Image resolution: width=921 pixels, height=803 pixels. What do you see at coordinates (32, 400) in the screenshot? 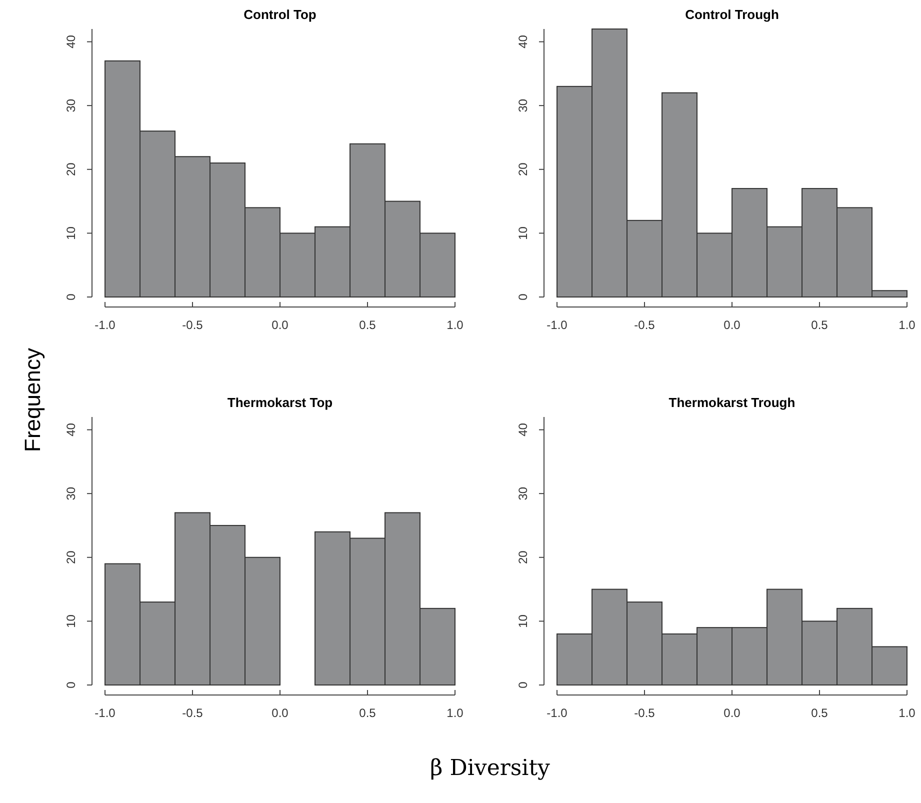
I see `y-axis-title: Frequency` at bounding box center [32, 400].